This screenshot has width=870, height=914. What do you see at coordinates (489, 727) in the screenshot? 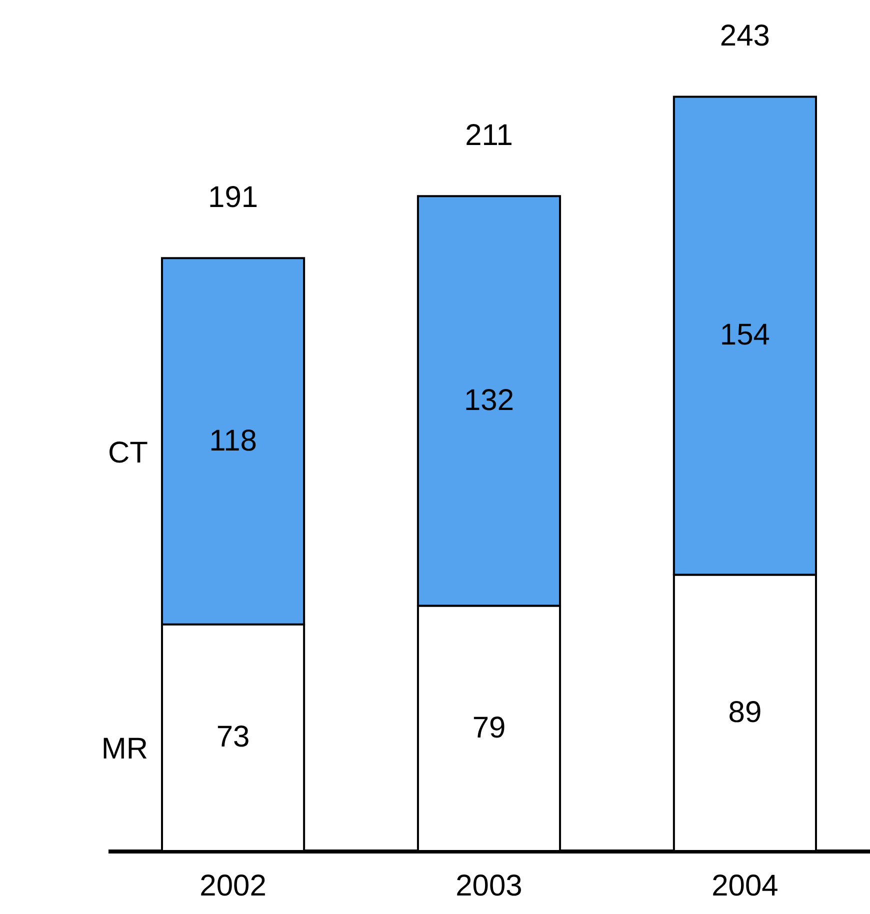
I see `data-label: 79` at bounding box center [489, 727].